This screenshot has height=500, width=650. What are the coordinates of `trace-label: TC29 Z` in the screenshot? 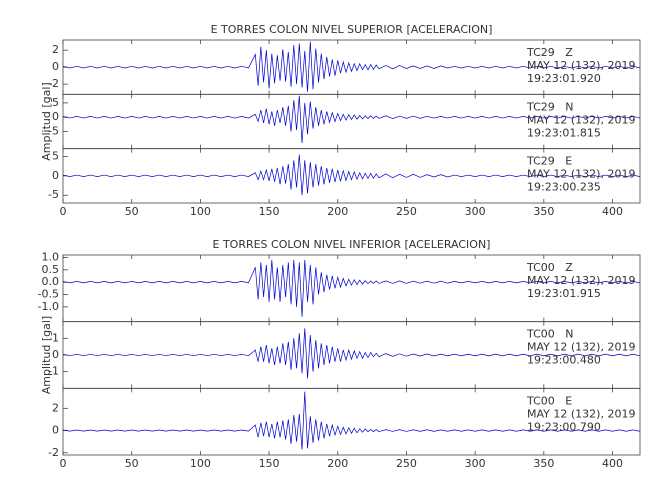 It's located at (549, 52).